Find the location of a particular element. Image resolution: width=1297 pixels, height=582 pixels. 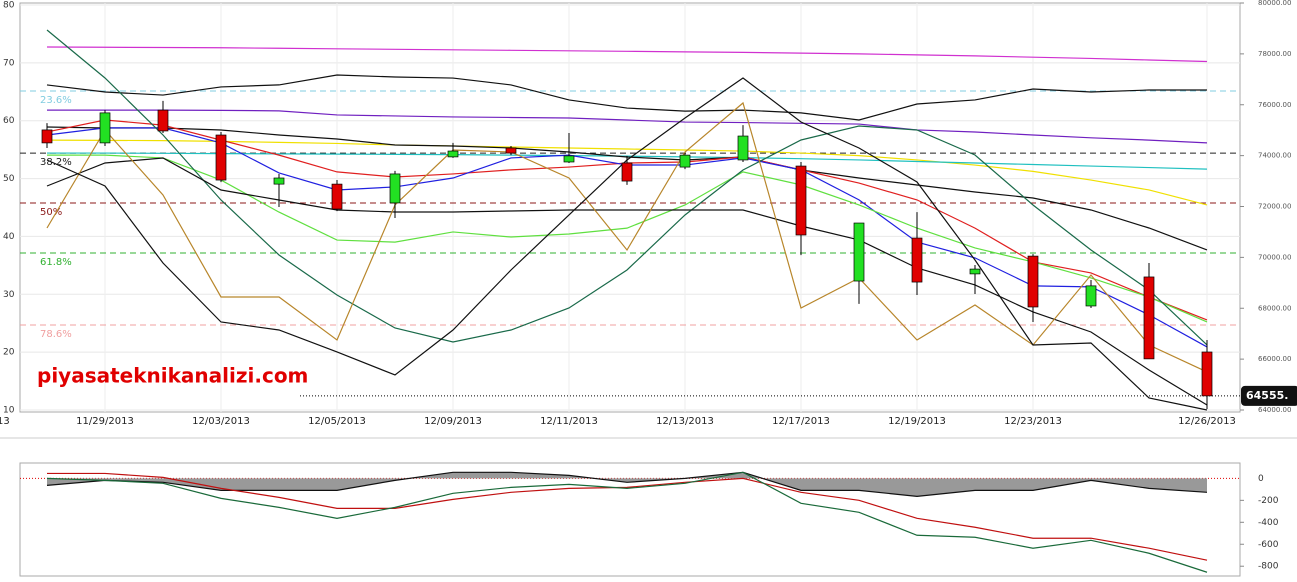

left-tick-label: 60 is located at coordinates (9, 121).